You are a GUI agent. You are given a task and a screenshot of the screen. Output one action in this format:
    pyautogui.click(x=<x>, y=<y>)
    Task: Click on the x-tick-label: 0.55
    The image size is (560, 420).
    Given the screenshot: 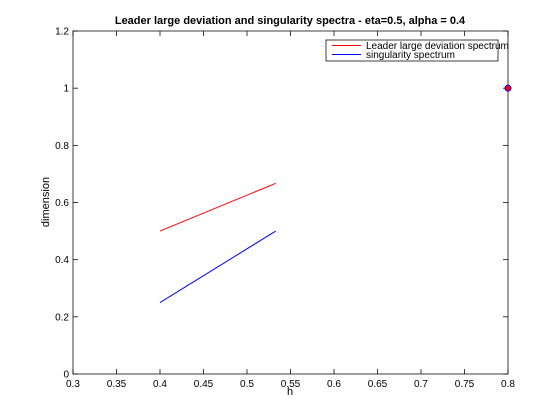 What is the action you would take?
    pyautogui.click(x=291, y=384)
    